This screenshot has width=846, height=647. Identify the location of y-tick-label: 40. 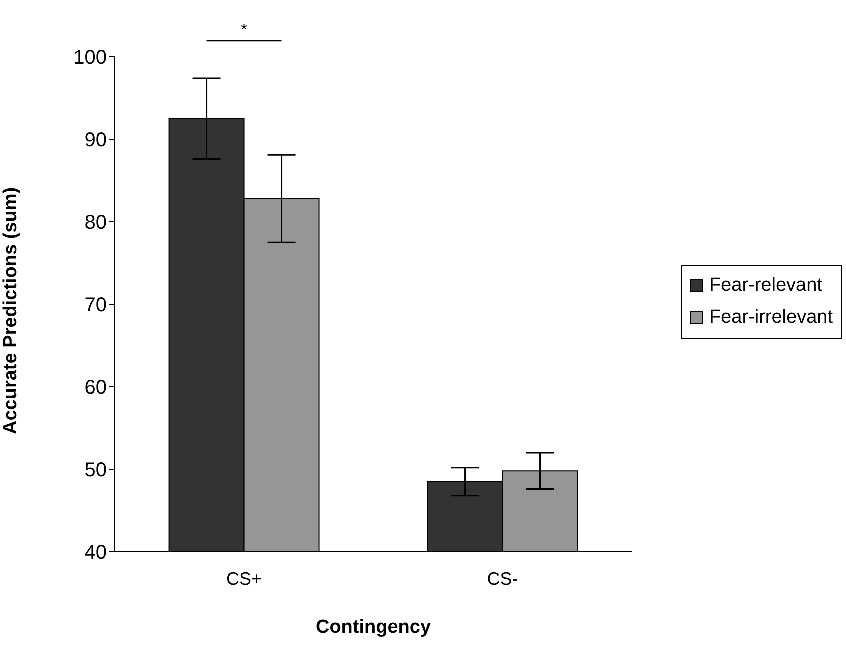
(95, 553).